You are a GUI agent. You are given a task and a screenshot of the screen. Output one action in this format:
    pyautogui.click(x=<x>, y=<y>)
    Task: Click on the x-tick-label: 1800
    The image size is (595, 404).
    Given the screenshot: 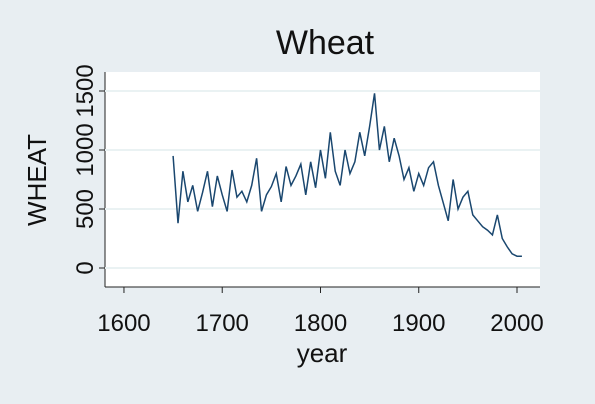 What is the action you would take?
    pyautogui.click(x=320, y=323)
    